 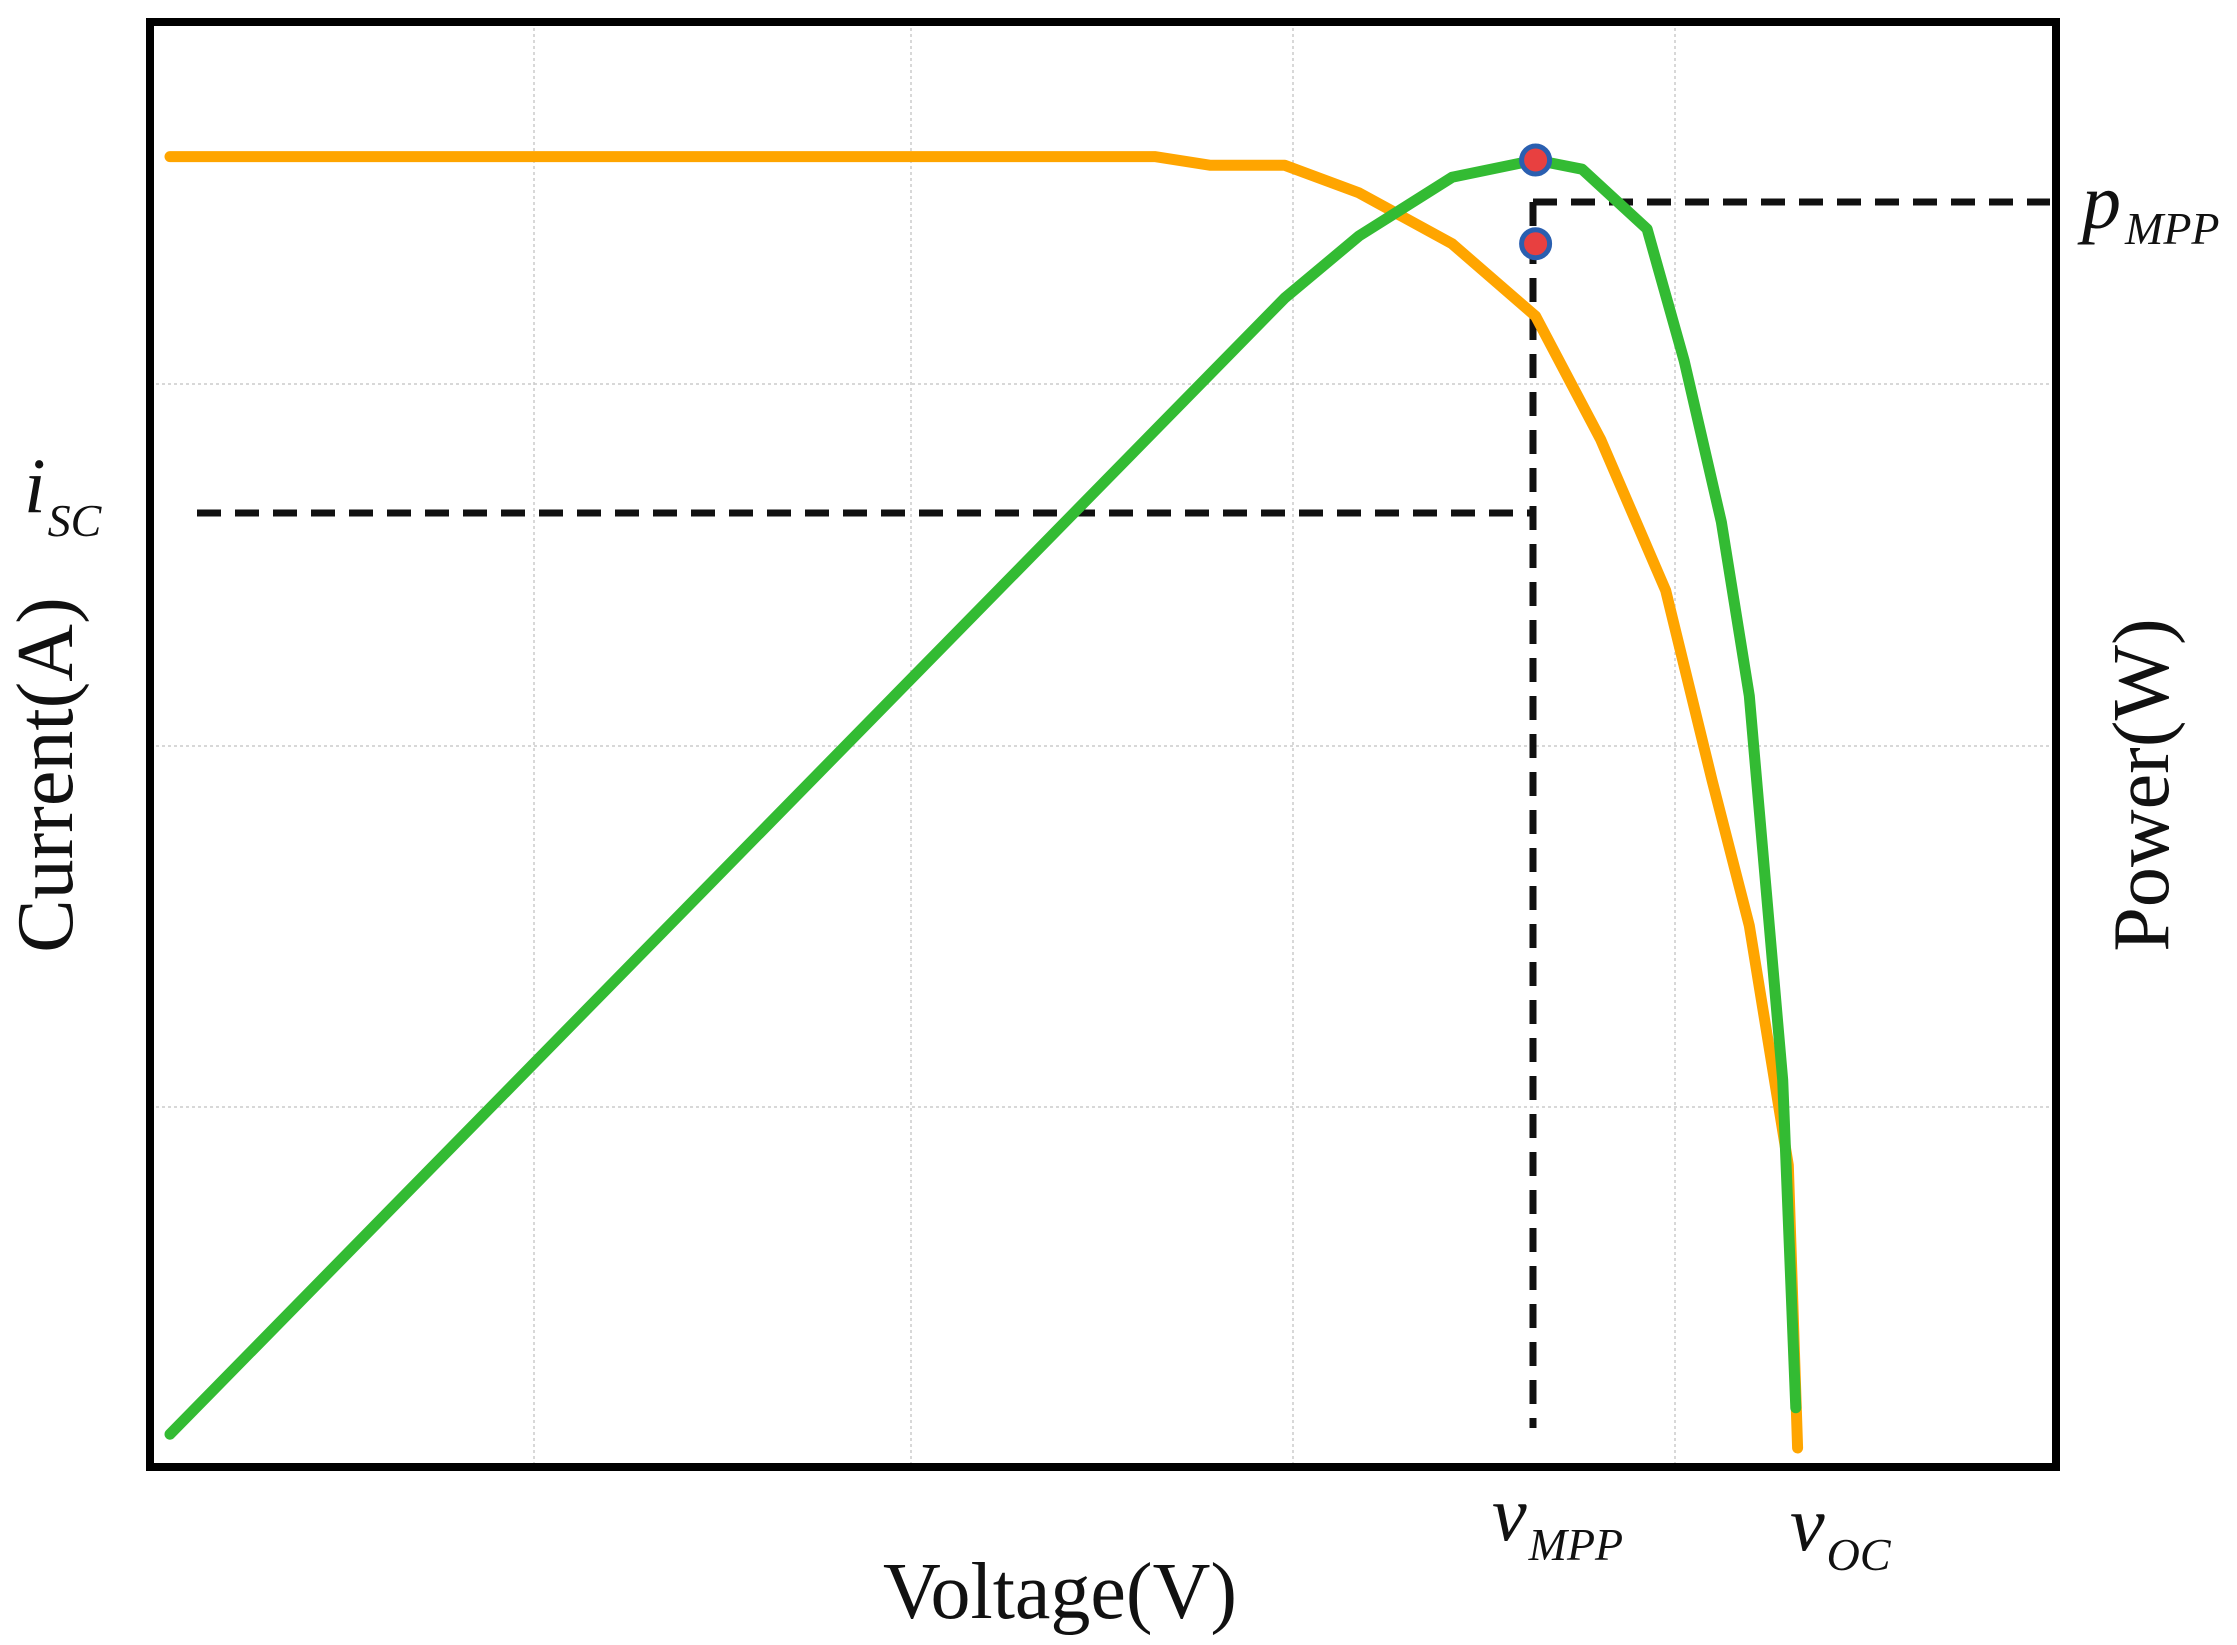 I want to click on vmpp-sub: MPP, so click(x=1576, y=1544).